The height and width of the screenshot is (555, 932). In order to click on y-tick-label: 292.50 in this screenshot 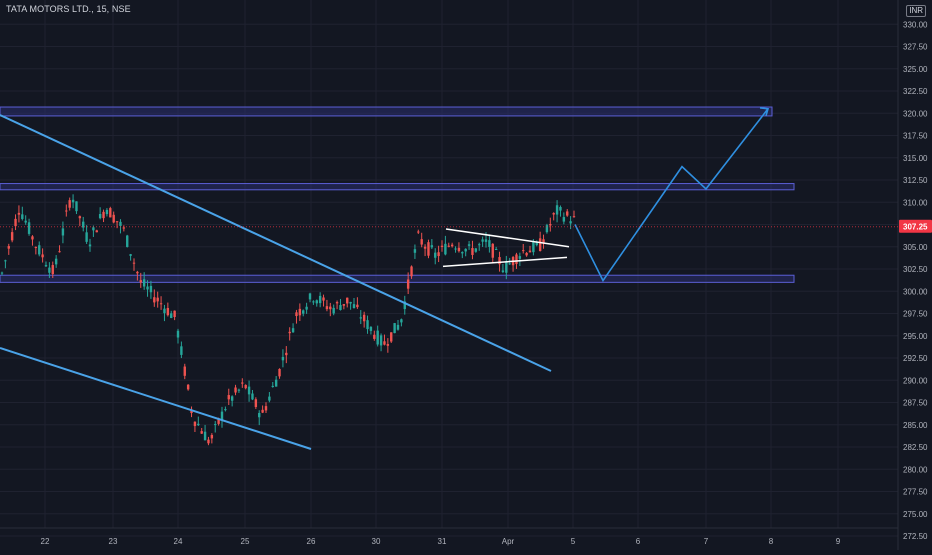, I will do `click(915, 358)`.